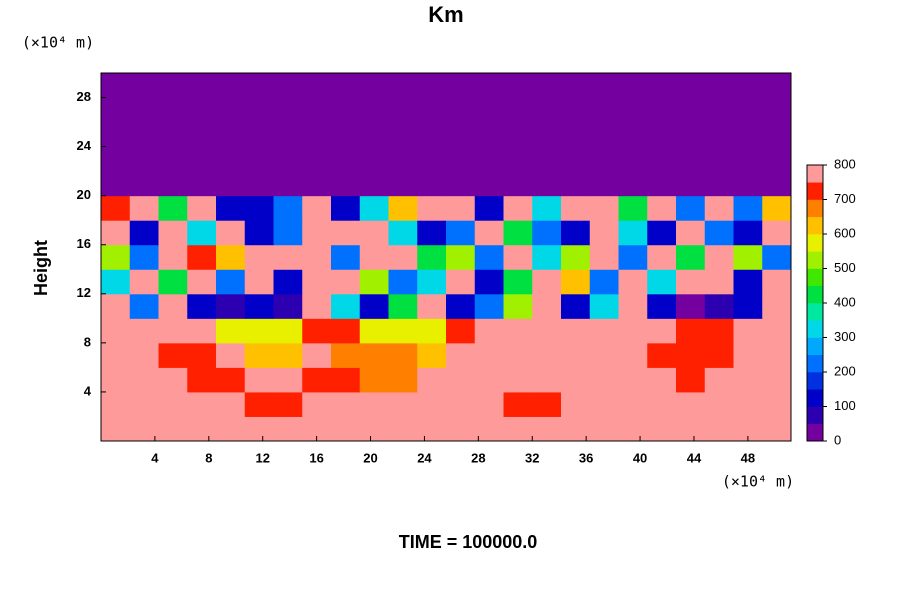  Describe the element at coordinates (84, 243) in the screenshot. I see `y-tick-label: 16` at that location.